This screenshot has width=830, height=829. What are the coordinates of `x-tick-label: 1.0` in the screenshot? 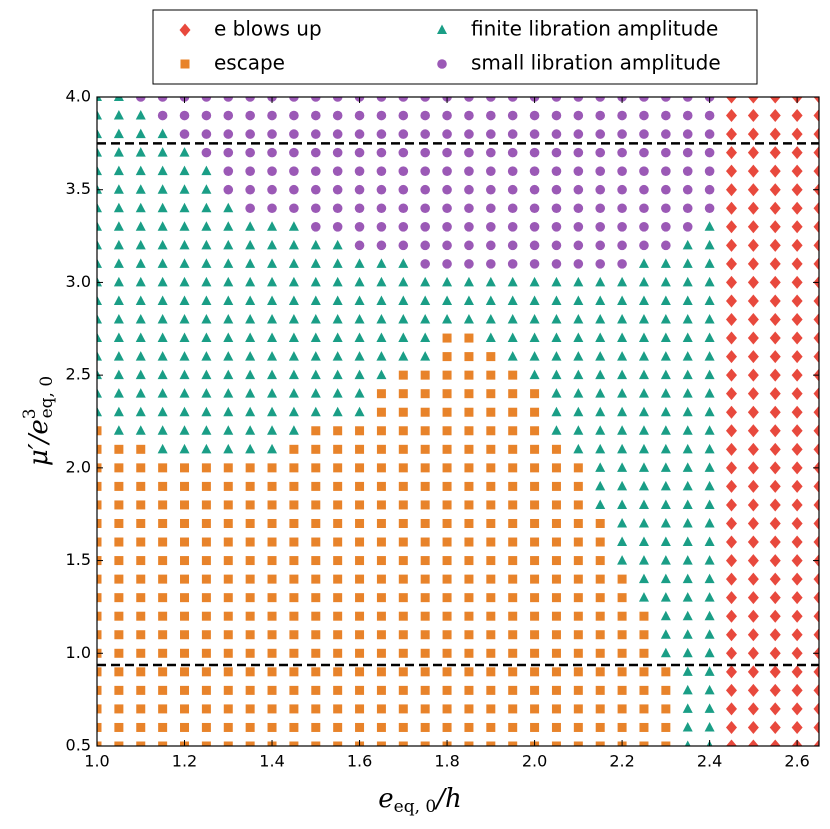 It's located at (96, 761).